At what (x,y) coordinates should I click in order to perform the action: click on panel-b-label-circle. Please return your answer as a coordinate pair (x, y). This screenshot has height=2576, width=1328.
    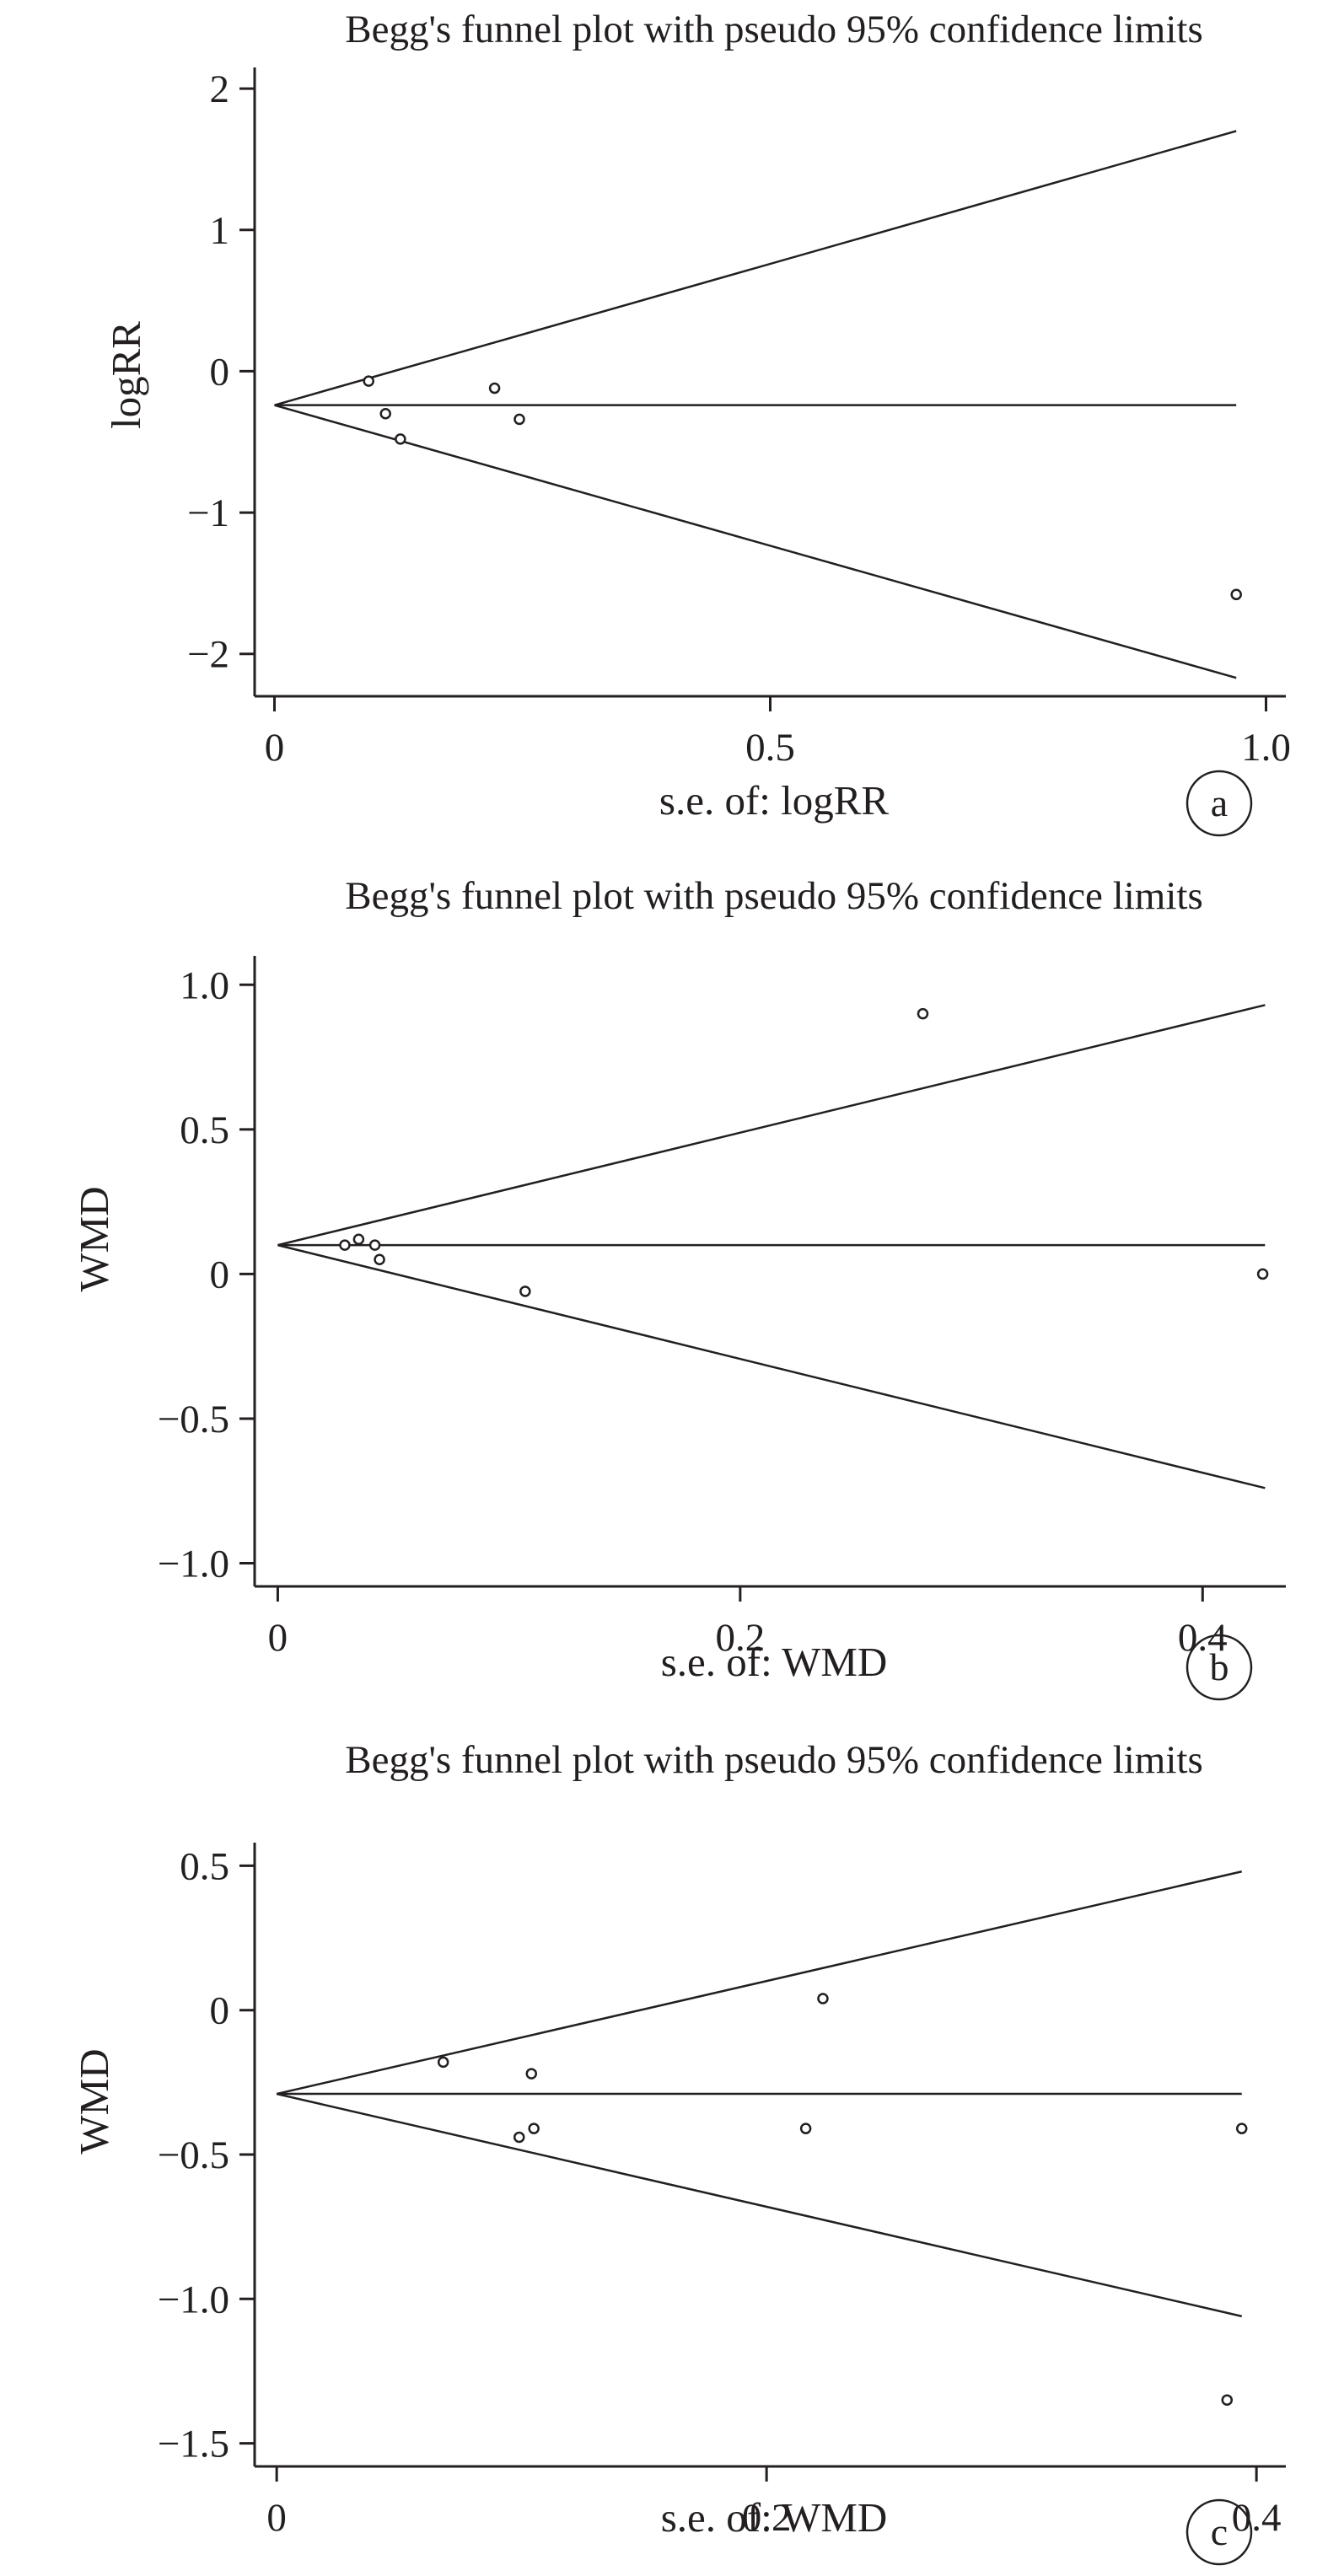
    Looking at the image, I should click on (1219, 1667).